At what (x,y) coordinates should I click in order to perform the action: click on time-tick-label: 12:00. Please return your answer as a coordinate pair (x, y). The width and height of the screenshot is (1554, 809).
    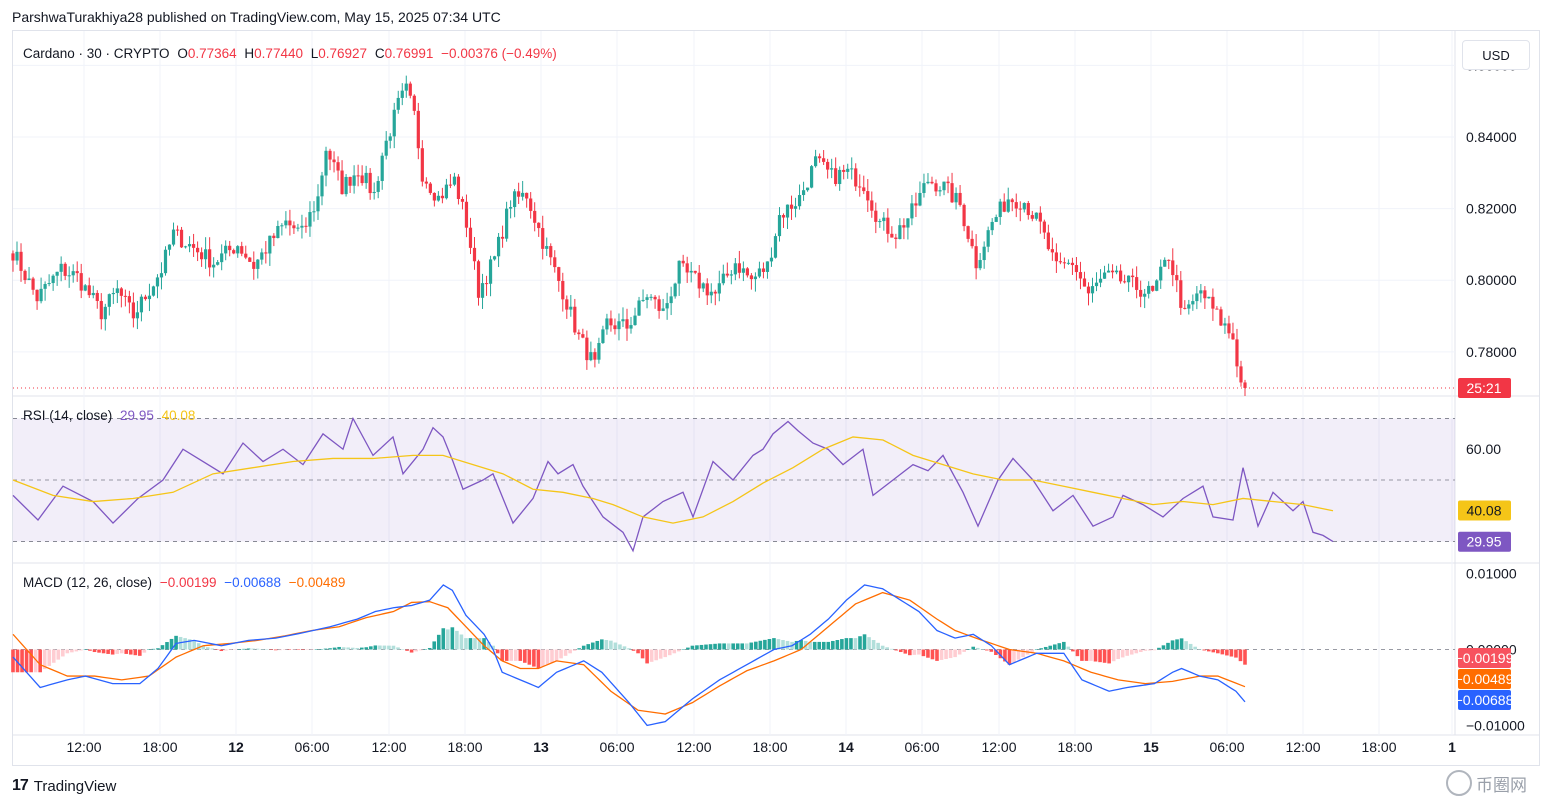
    Looking at the image, I should click on (83, 747).